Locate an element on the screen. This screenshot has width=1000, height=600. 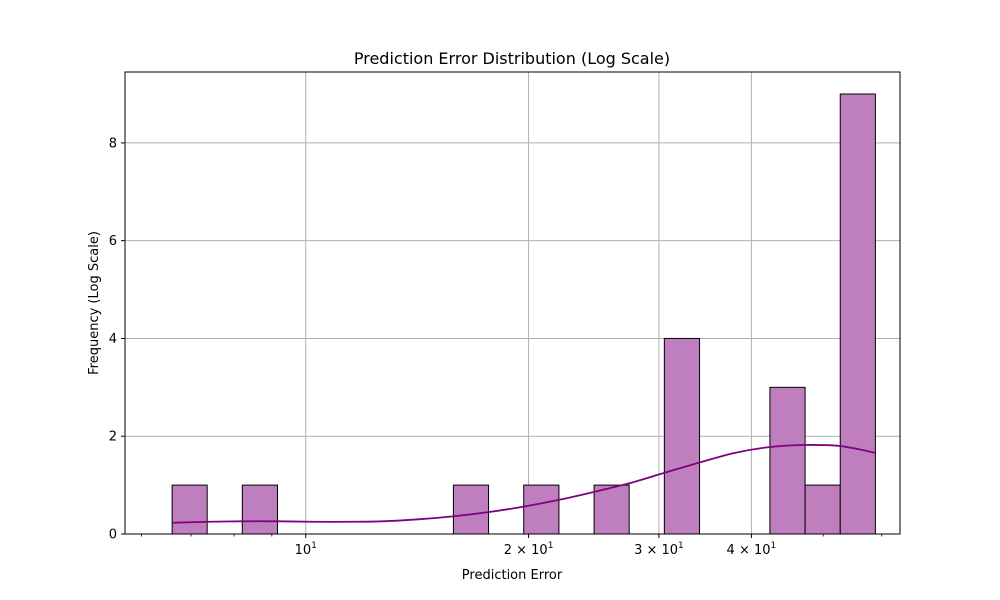
y-tick-label-1: 2 is located at coordinates (113, 437).